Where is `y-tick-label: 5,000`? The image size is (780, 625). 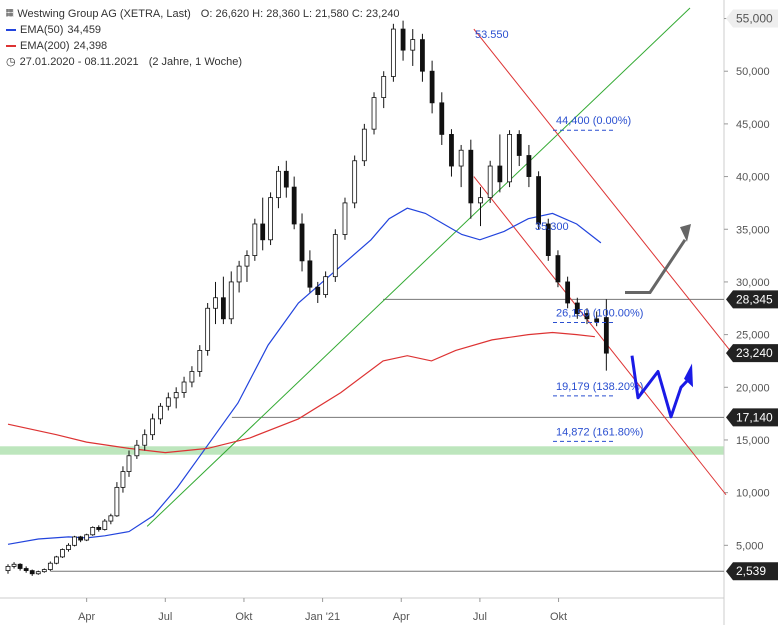
y-tick-label: 5,000 is located at coordinates (750, 546).